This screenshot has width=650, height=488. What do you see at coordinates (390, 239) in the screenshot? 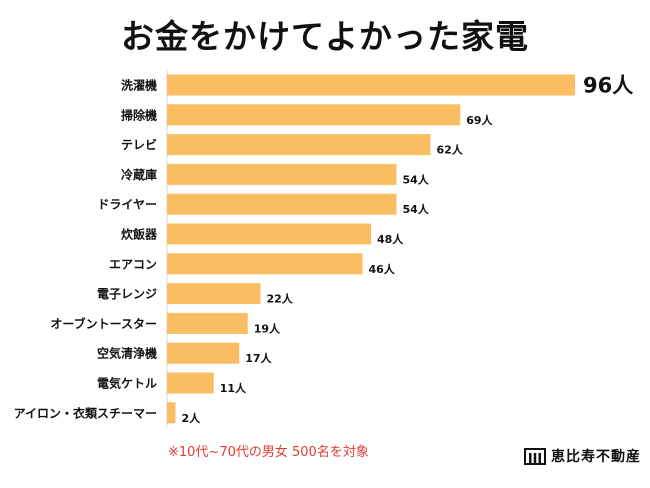
I see `value-label: 48人` at bounding box center [390, 239].